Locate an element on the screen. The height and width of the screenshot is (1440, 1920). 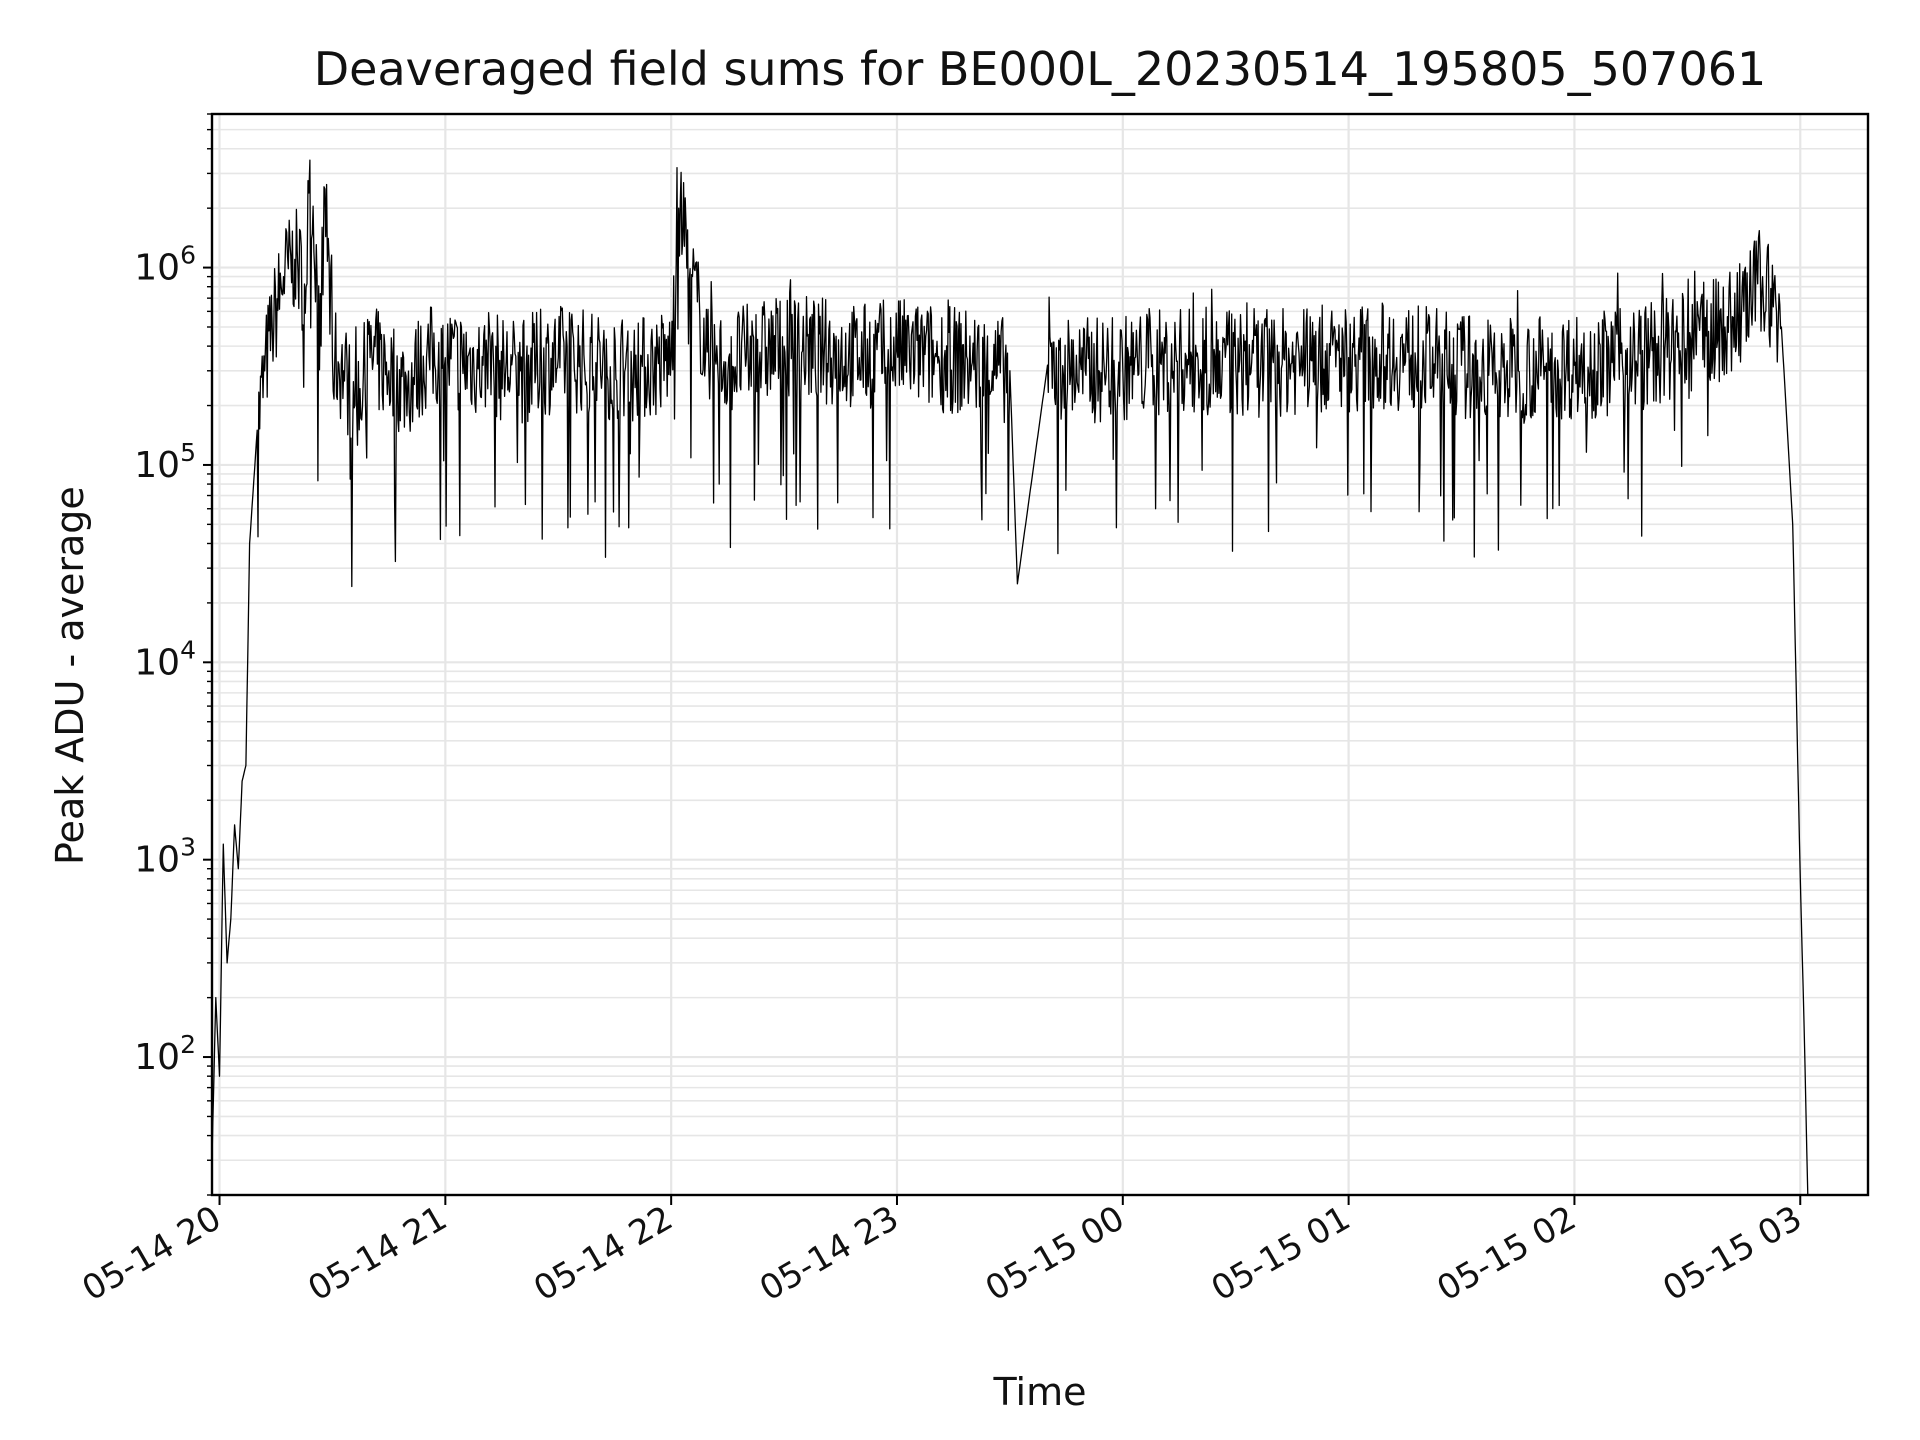
x-tick-label: 05-14 20 is located at coordinates (152, 1253).